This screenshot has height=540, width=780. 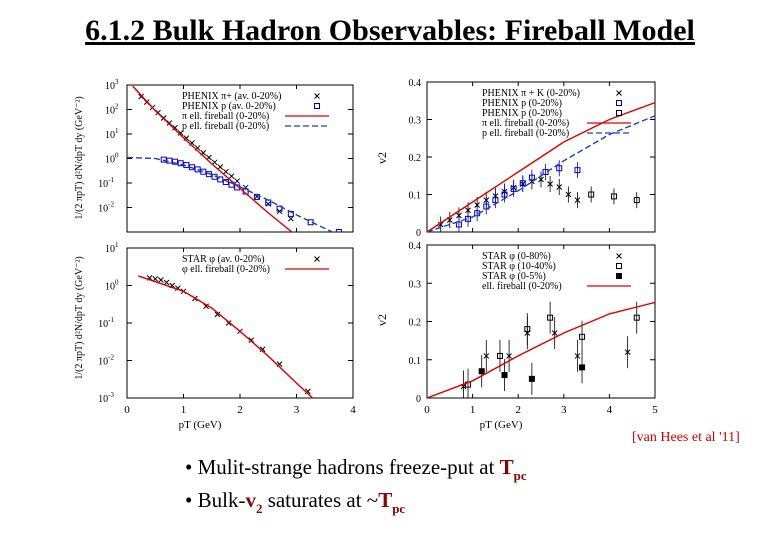 What do you see at coordinates (229, 106) in the screenshot?
I see `legend-label: PHENIX p (av. 0-20%)` at bounding box center [229, 106].